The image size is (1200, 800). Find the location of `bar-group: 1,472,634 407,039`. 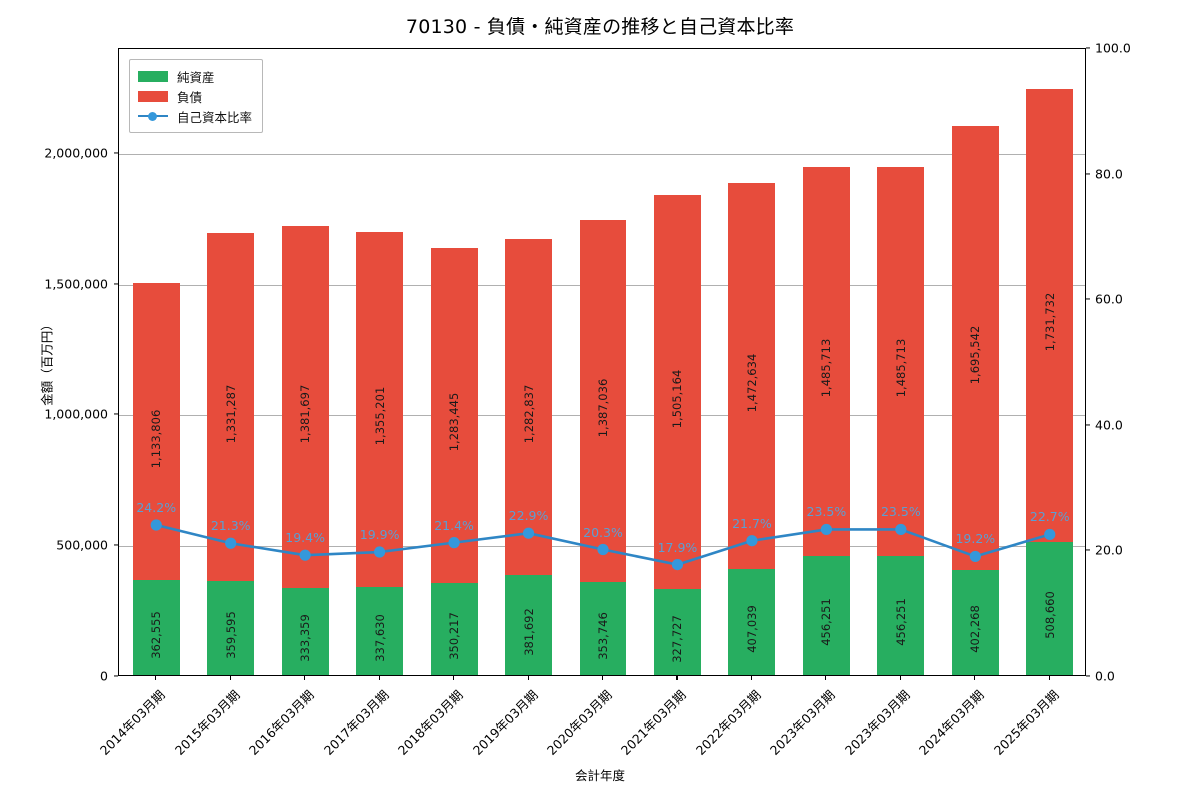

bar-group: 1,472,634 407,039 is located at coordinates (752, 429).